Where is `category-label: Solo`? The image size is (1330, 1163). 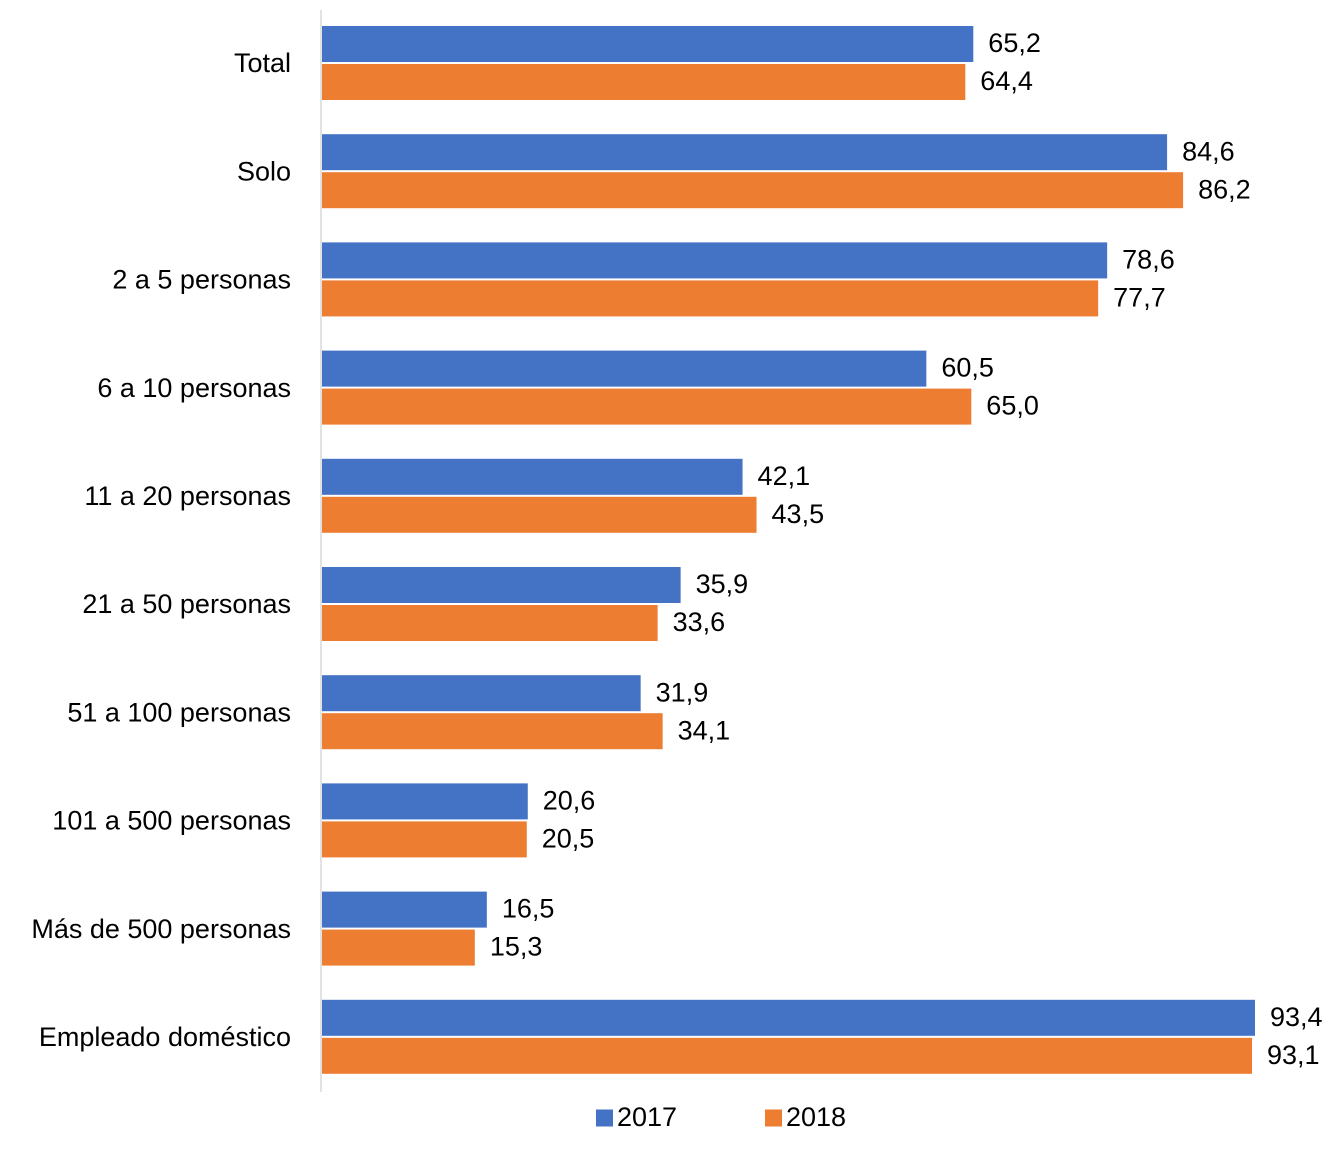 category-label: Solo is located at coordinates (264, 171).